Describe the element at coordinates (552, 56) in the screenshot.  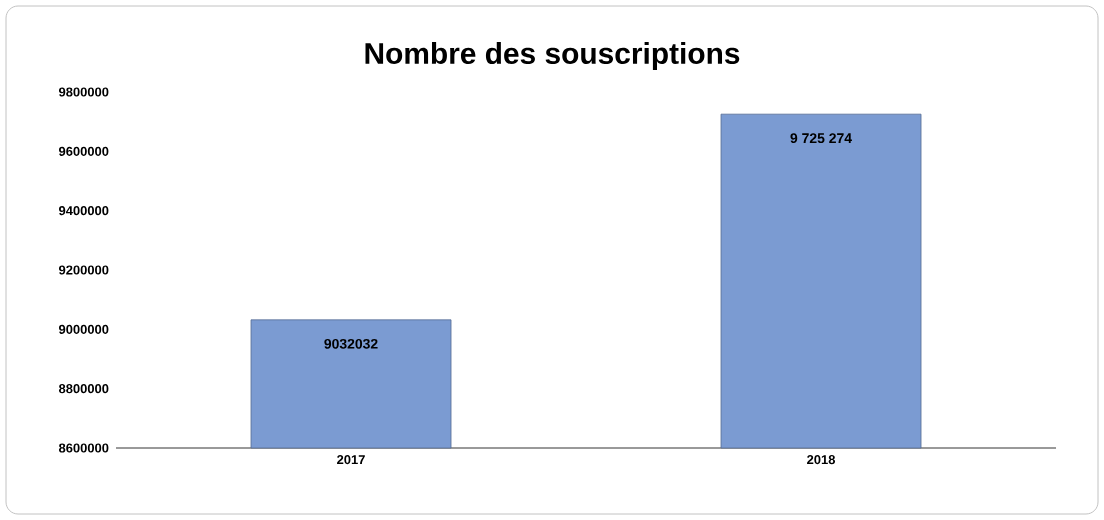
I see `chart-title: Nombre des souscriptions` at that location.